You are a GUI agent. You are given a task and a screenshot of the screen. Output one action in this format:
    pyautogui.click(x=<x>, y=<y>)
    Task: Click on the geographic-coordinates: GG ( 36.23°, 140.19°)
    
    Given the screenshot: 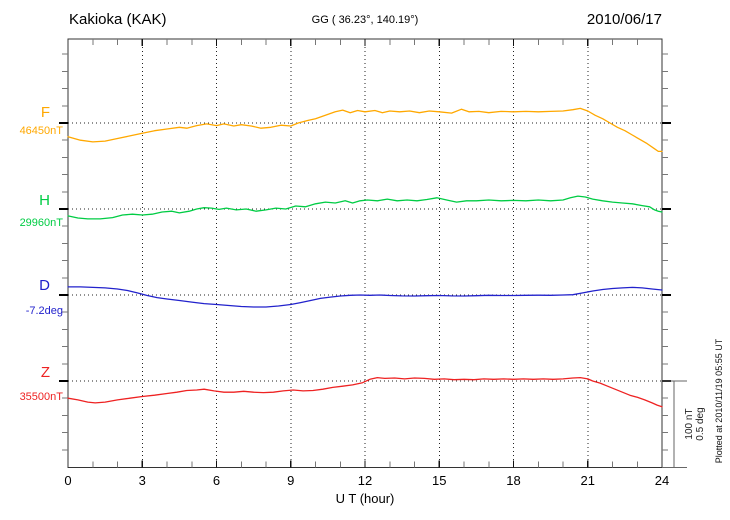 What is the action you would take?
    pyautogui.click(x=365, y=20)
    